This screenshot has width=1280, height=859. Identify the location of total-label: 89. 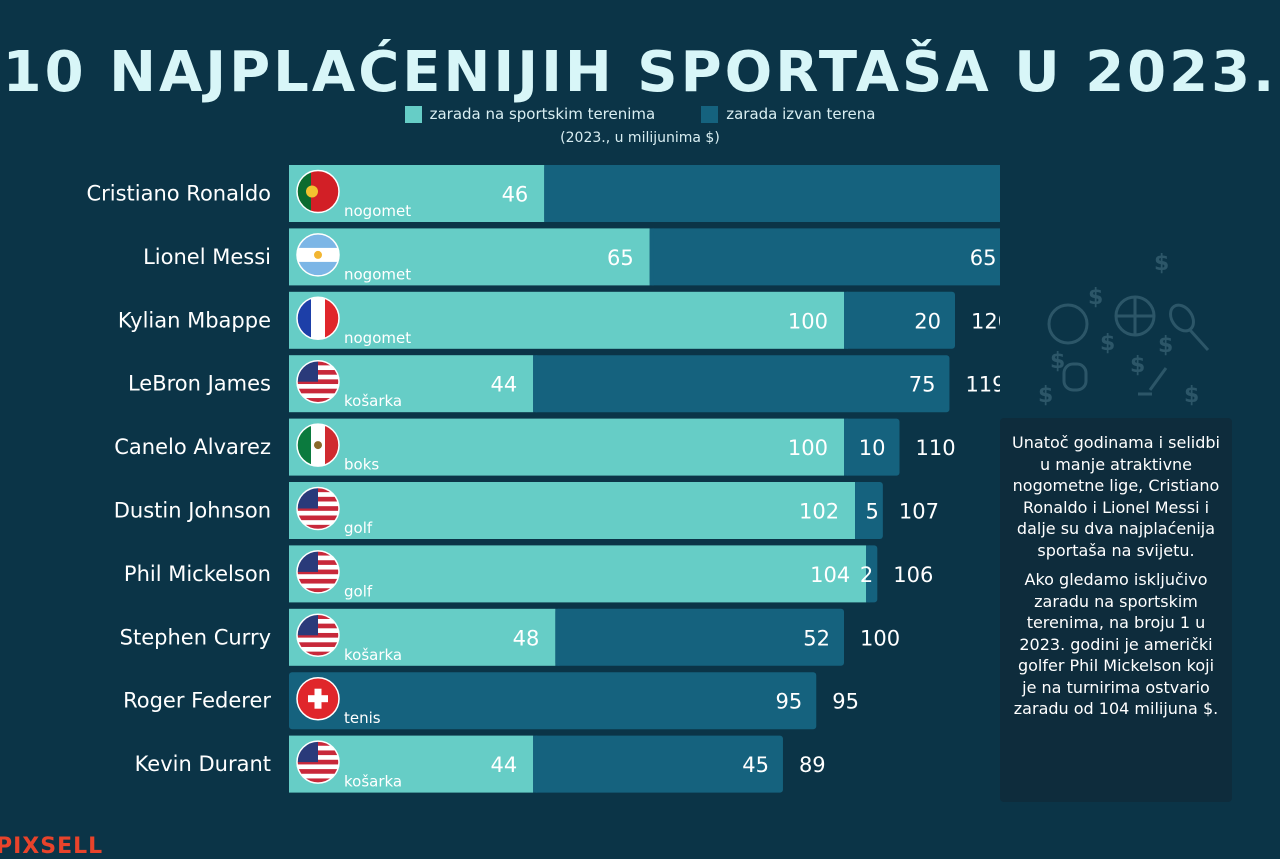
(812, 765).